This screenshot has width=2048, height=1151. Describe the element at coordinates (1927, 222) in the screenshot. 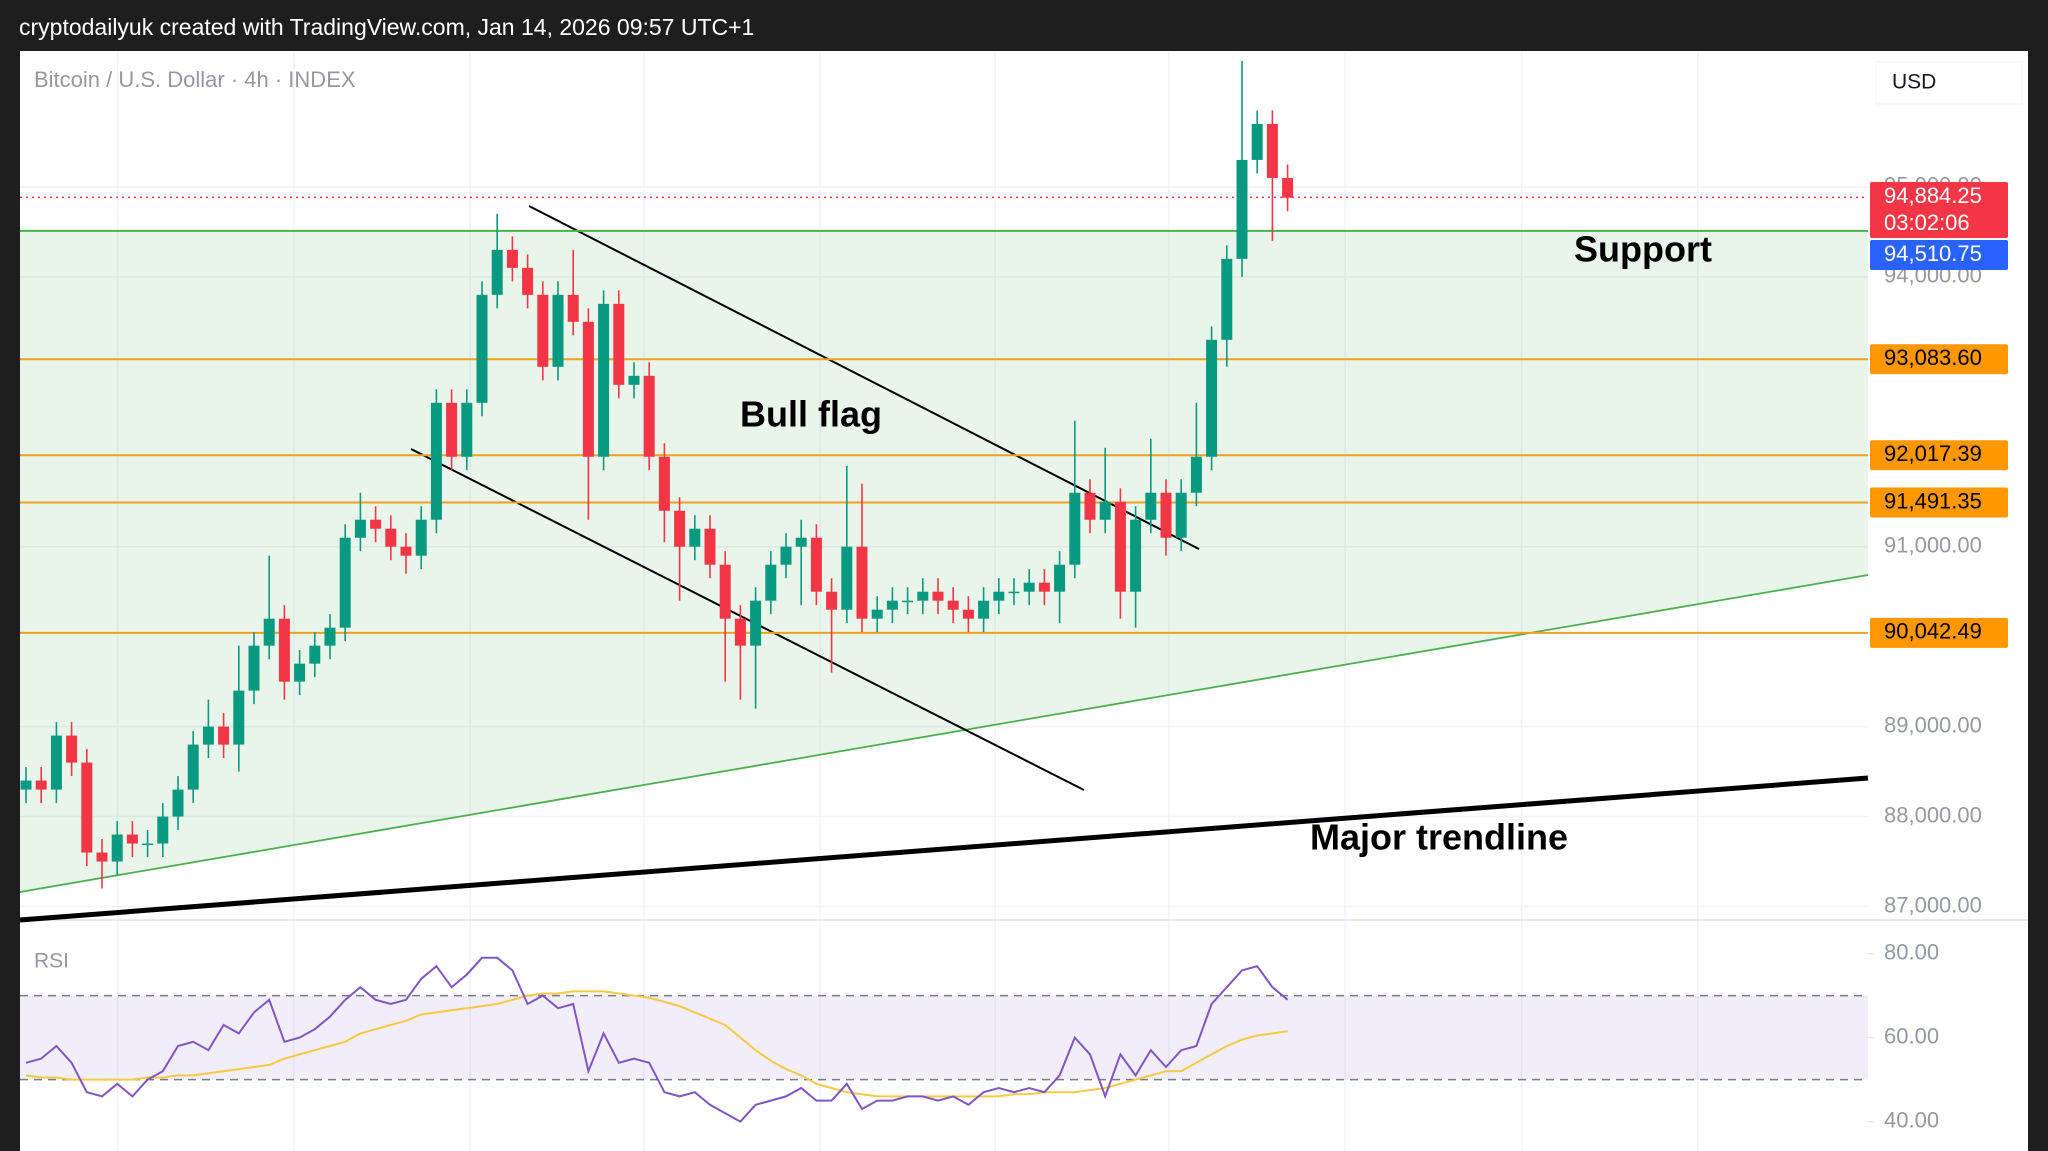

I see `countdown-label: 03:02:06` at that location.